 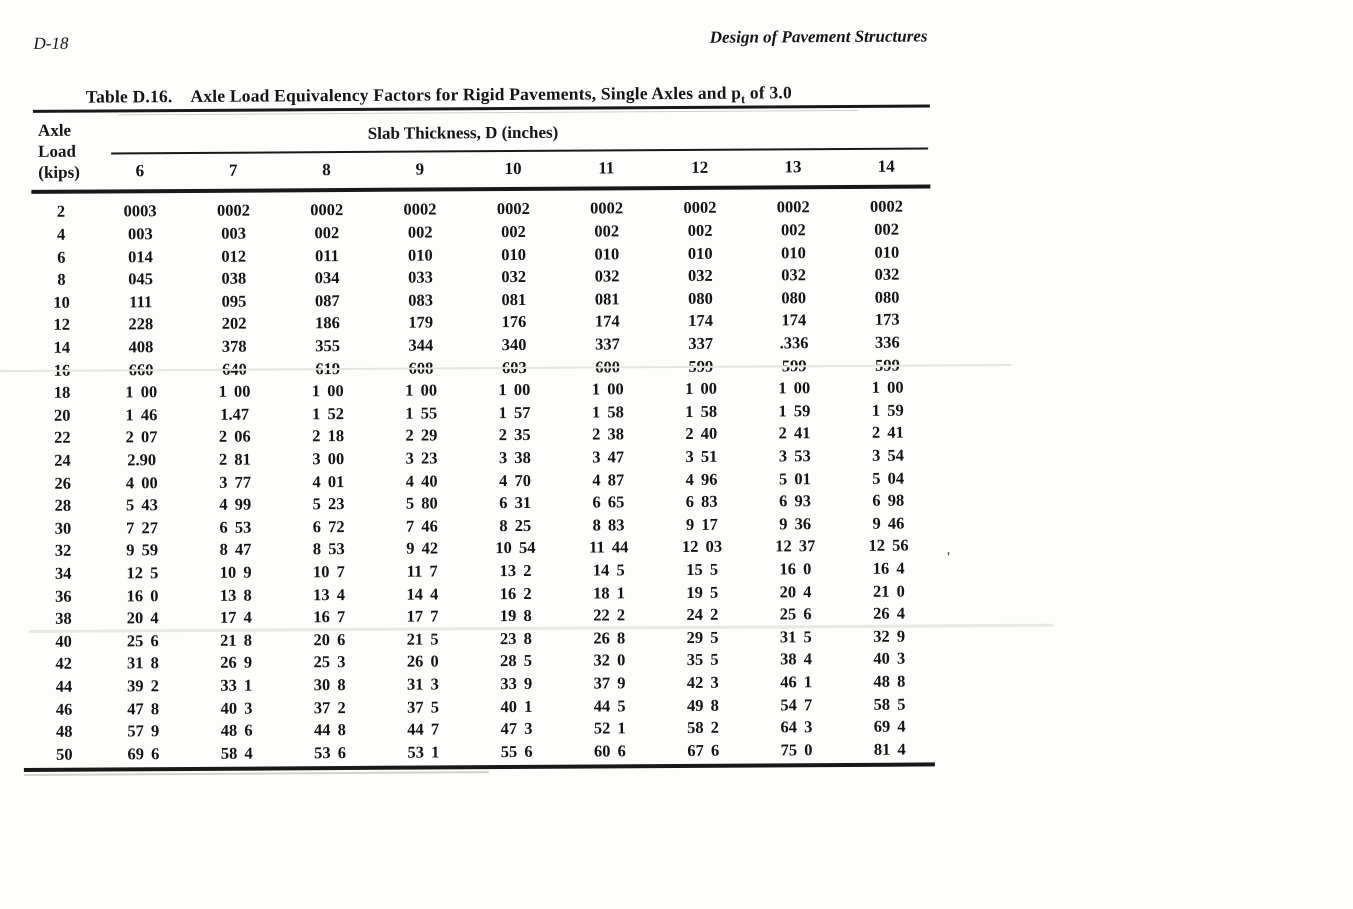 I want to click on value-cell-d12: 1 58, so click(x=701, y=411).